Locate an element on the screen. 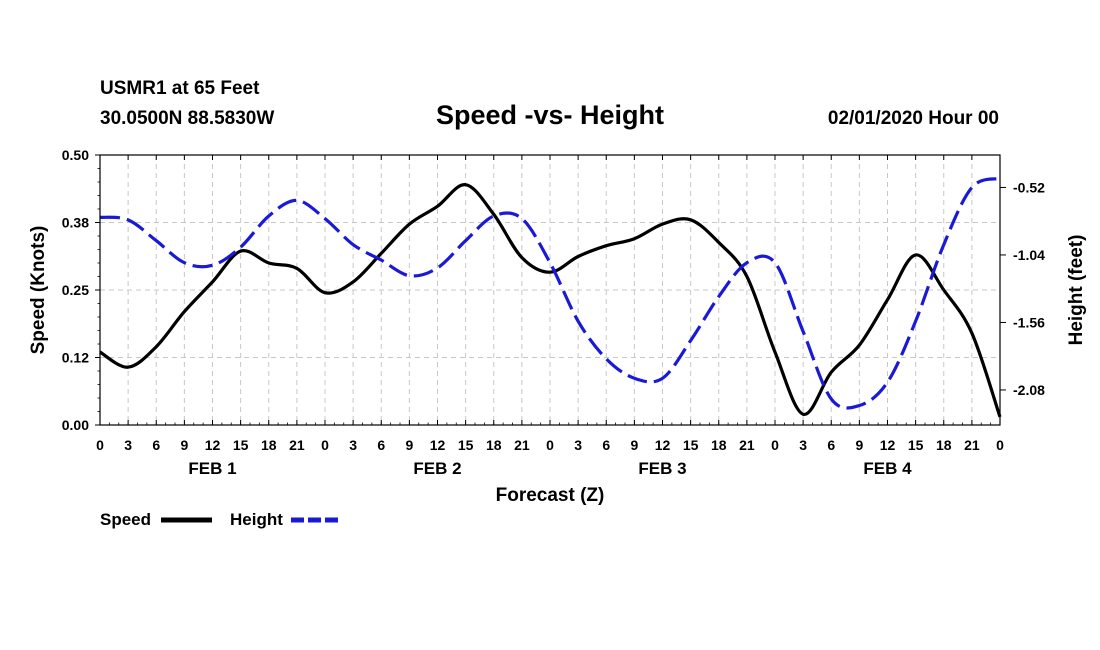 The height and width of the screenshot is (650, 1100). y-left-tick-label: 0.00 is located at coordinates (75, 425).